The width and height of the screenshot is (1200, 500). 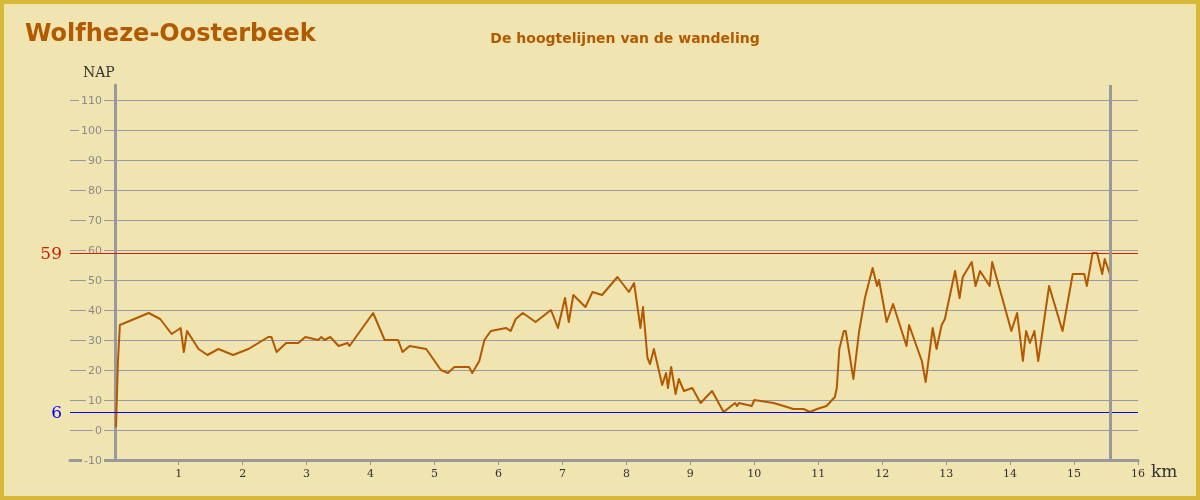 I want to click on x-tick-label: 8, so click(x=626, y=473).